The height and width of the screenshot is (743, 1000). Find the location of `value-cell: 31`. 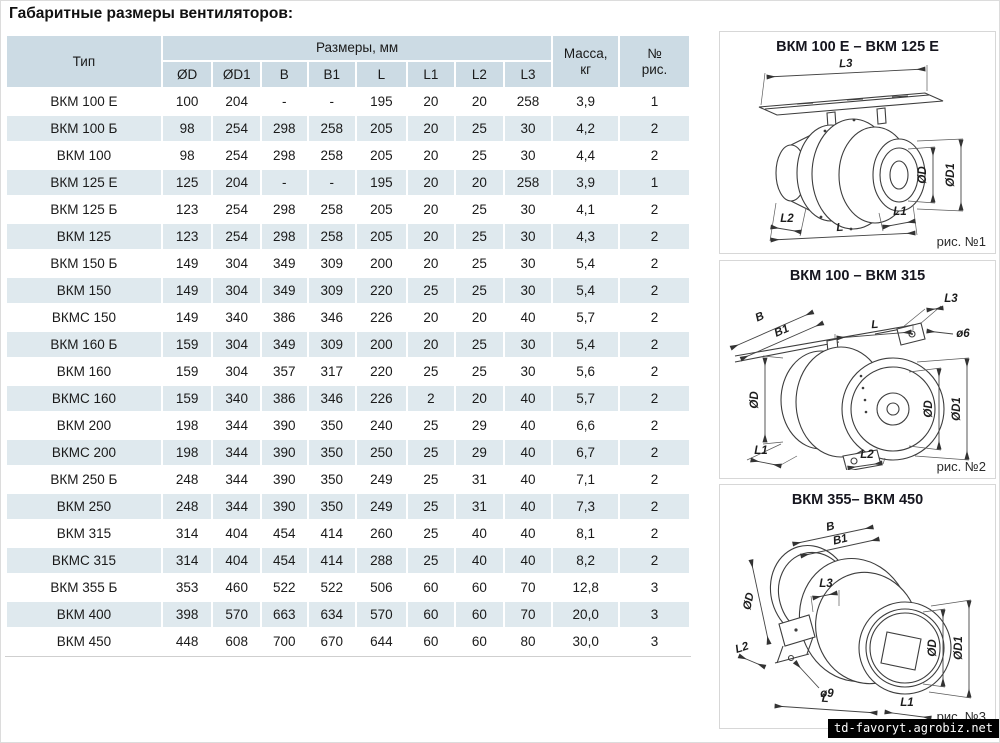

value-cell: 31 is located at coordinates (479, 479).